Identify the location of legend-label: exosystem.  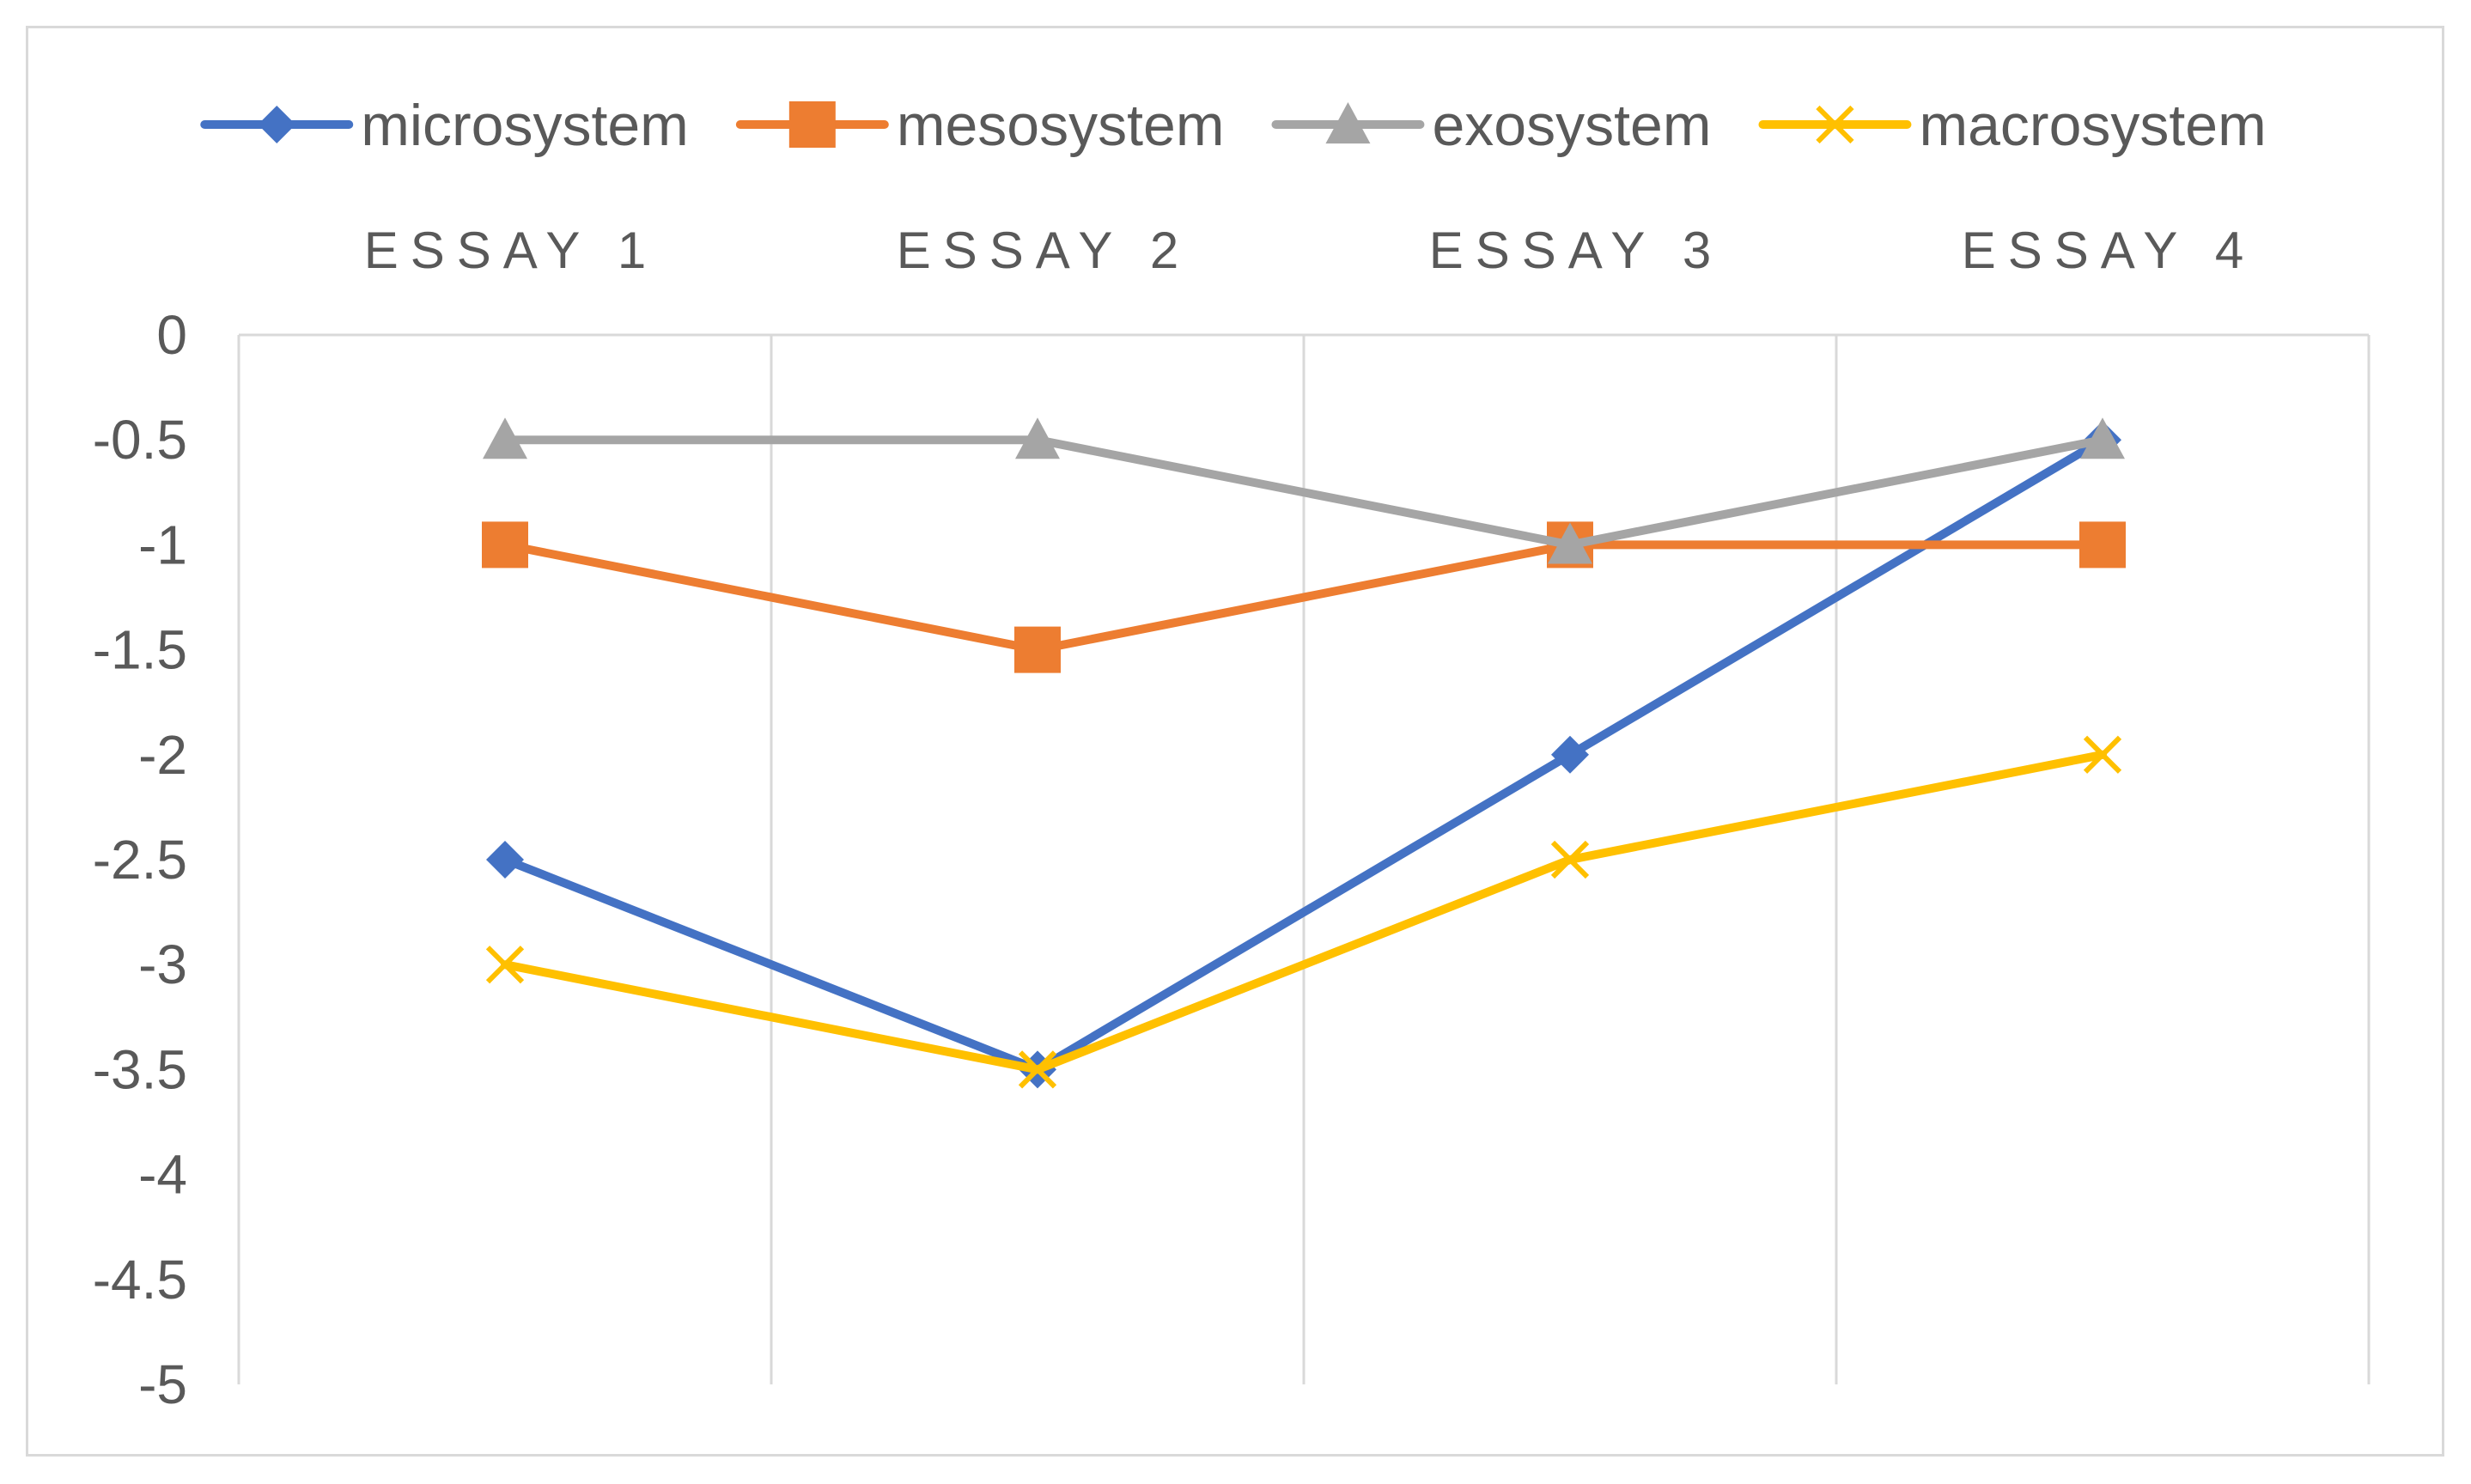
(1571, 125).